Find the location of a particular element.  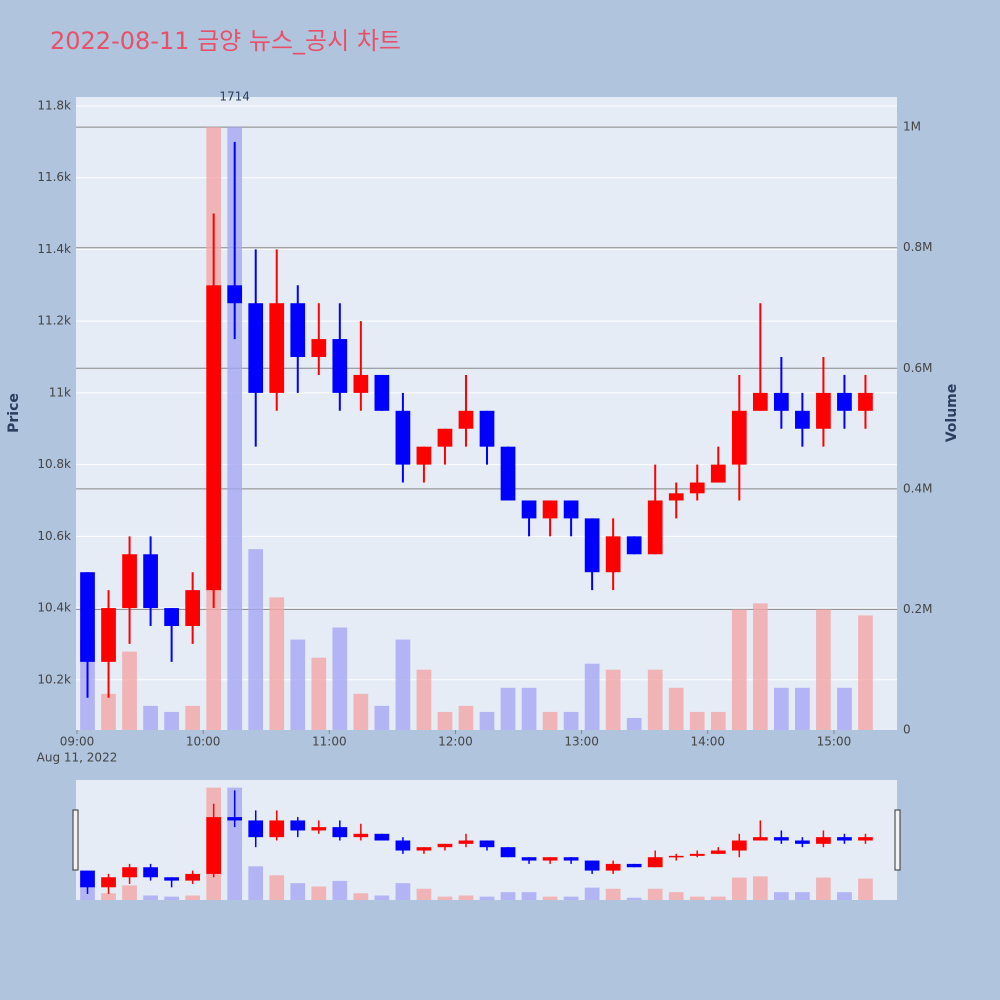

x-tick-label: 09:00 is located at coordinates (77, 742).